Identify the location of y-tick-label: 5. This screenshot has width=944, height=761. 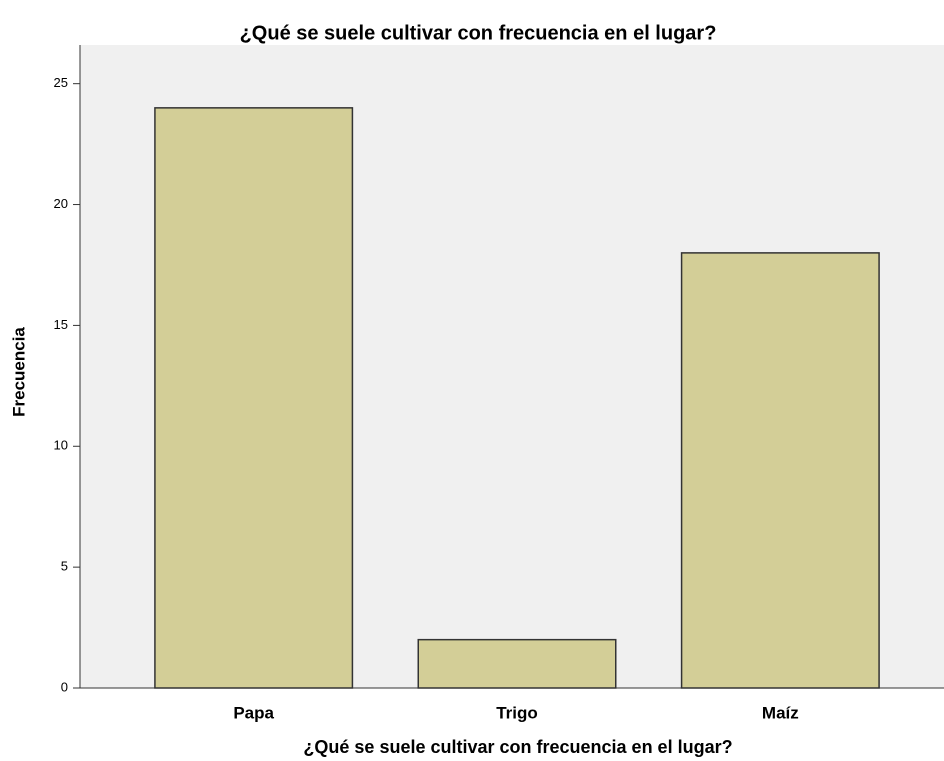
(64, 566).